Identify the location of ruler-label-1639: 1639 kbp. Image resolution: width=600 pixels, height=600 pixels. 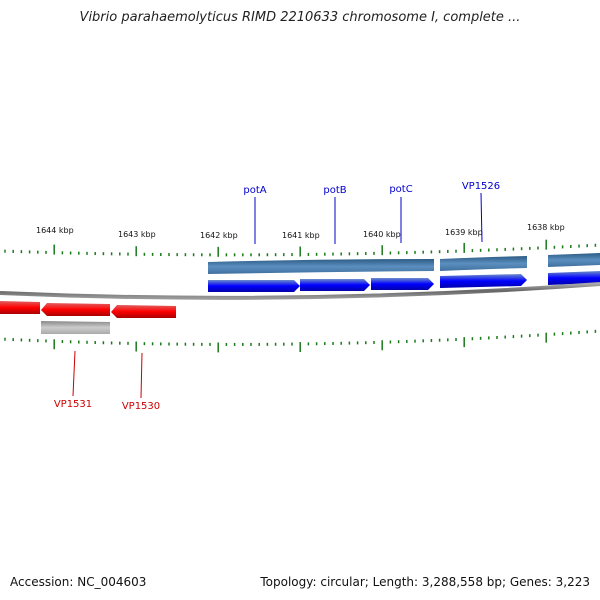
(464, 232).